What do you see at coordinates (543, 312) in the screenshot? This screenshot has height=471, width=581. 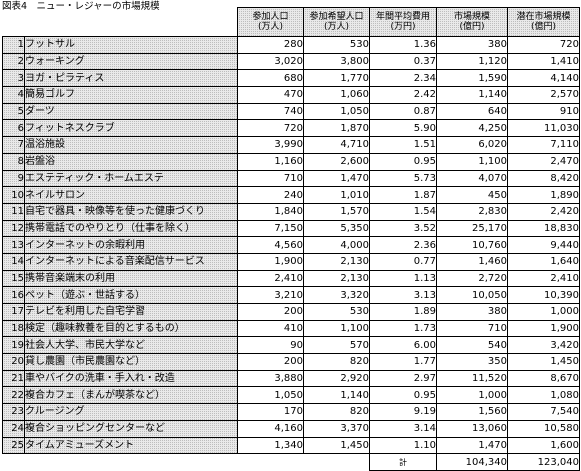 I see `potential-cell: 1,000` at bounding box center [543, 312].